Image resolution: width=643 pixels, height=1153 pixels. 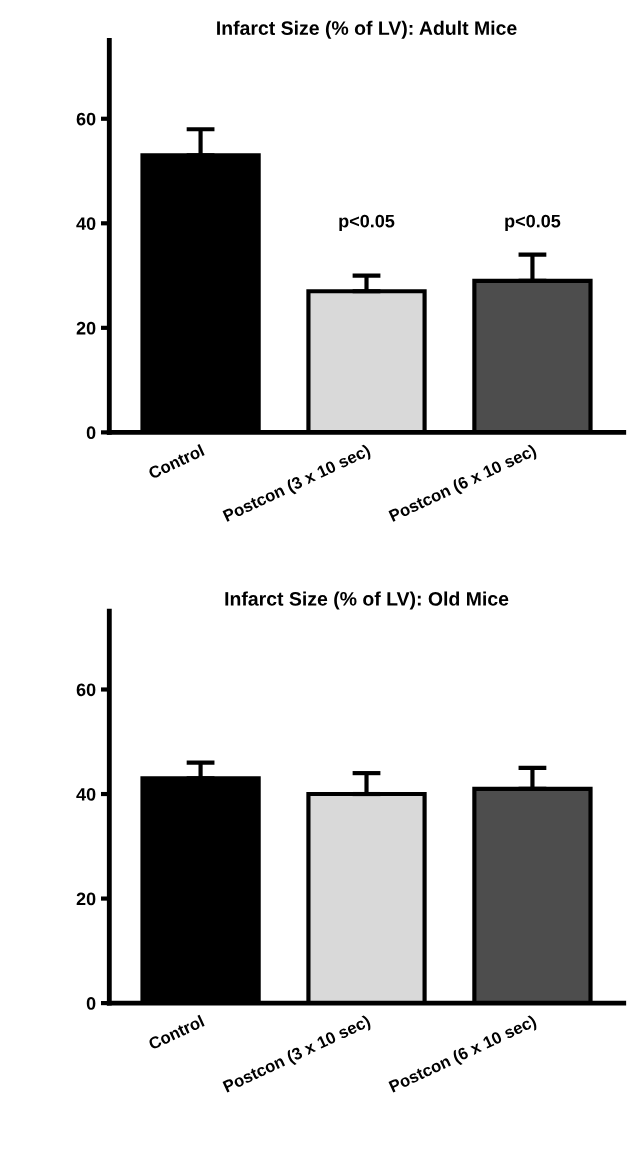 What do you see at coordinates (367, 29) in the screenshot?
I see `chart-title: Infarct Size (% of LV): Adult Mice` at bounding box center [367, 29].